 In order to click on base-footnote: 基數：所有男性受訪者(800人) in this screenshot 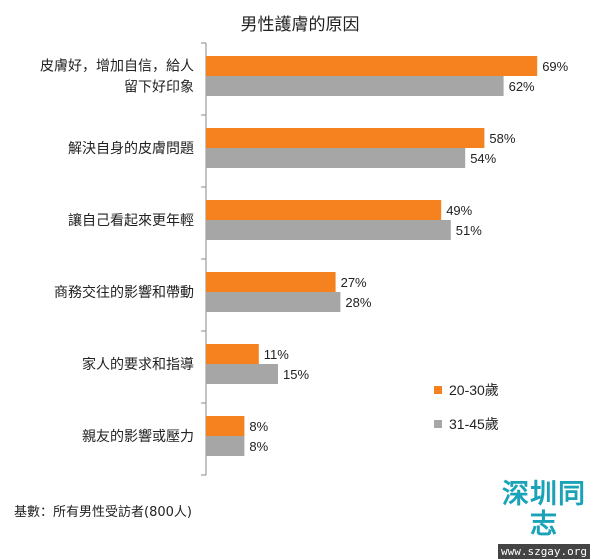, I will do `click(103, 512)`.